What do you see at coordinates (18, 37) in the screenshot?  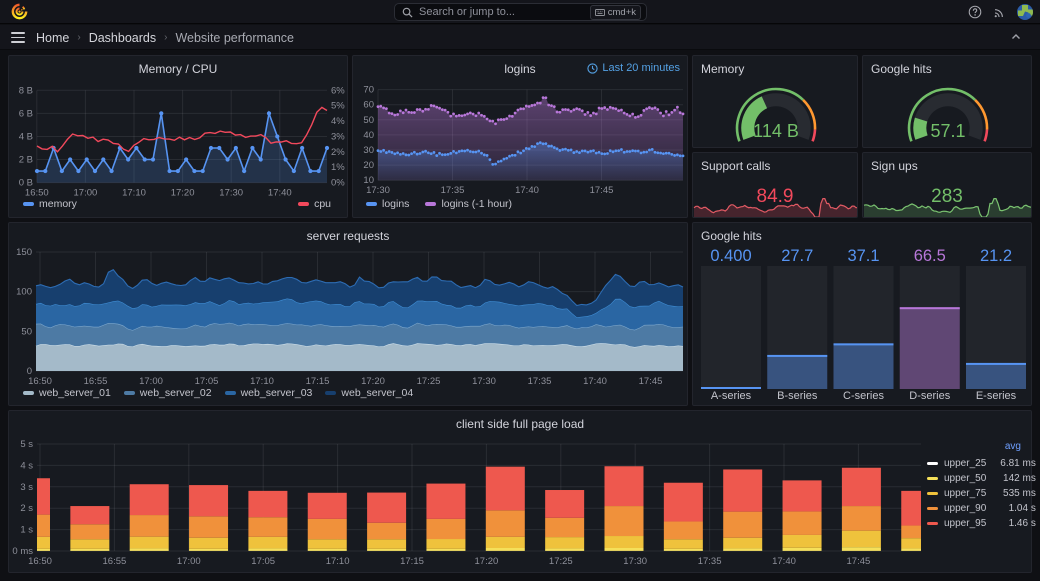 I see `menu-icon` at bounding box center [18, 37].